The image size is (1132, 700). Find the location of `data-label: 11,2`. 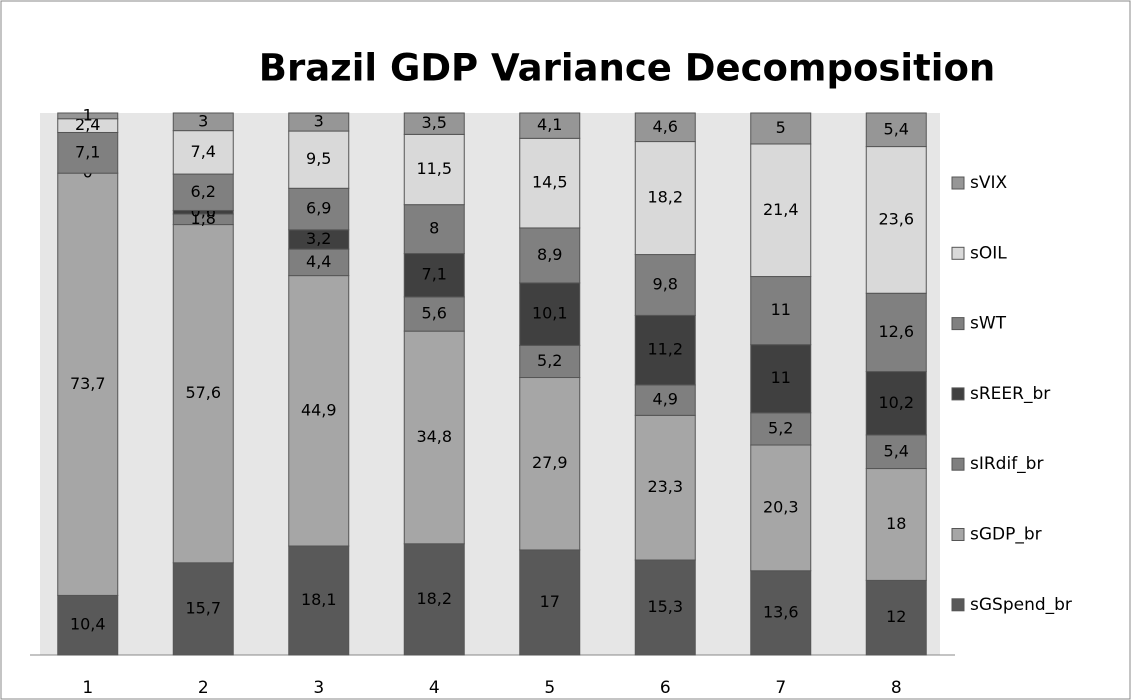

data-label: 11,2 is located at coordinates (665, 349).